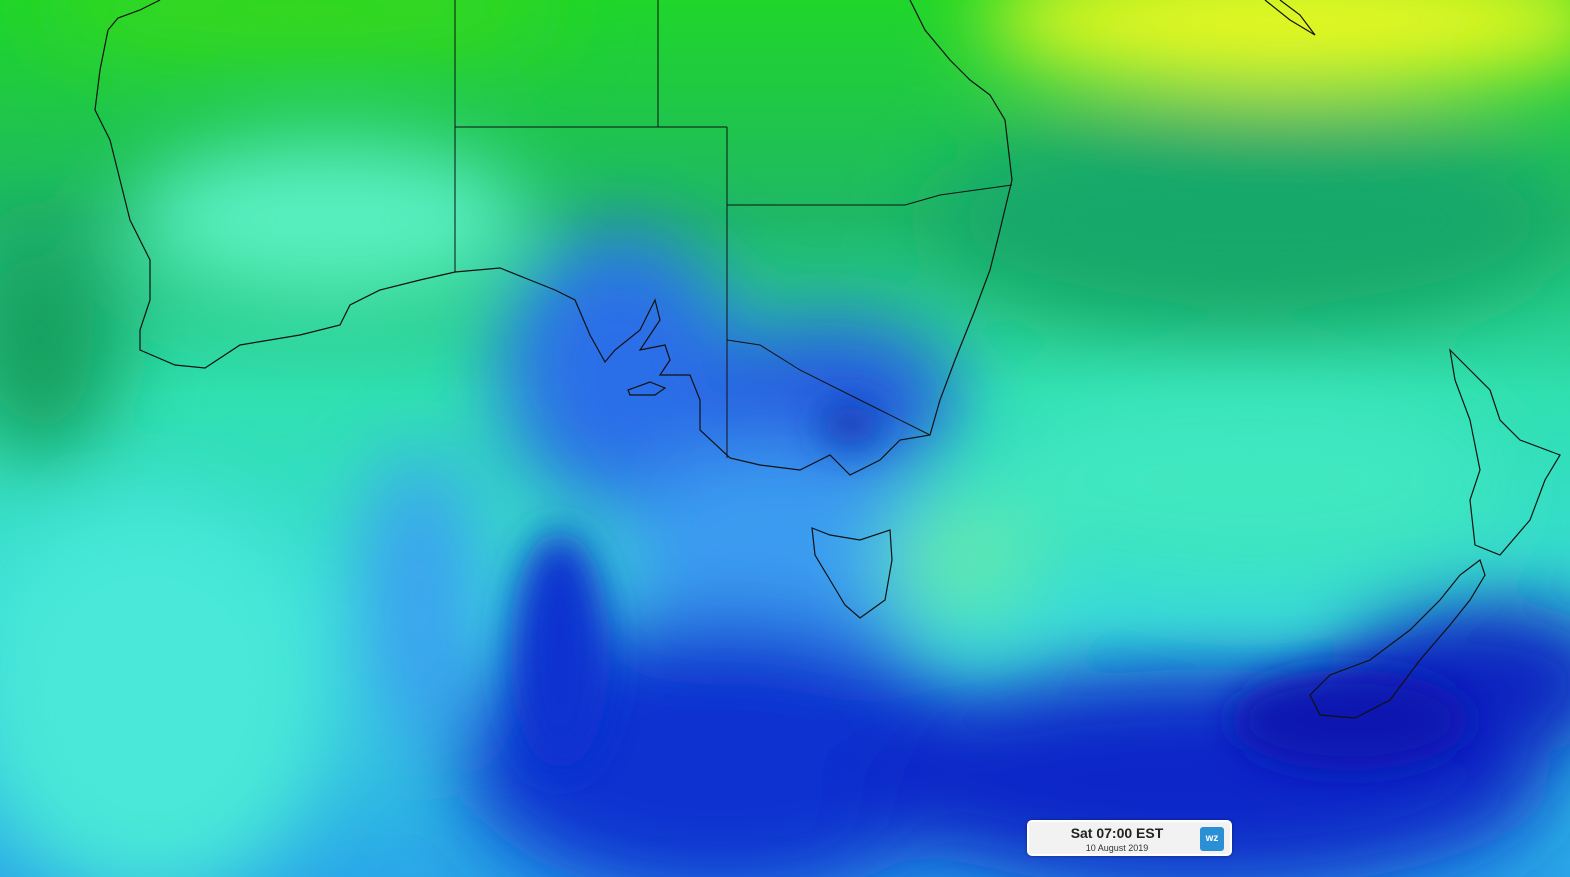 The image size is (1570, 877). What do you see at coordinates (852, 573) in the screenshot?
I see `tasmania` at bounding box center [852, 573].